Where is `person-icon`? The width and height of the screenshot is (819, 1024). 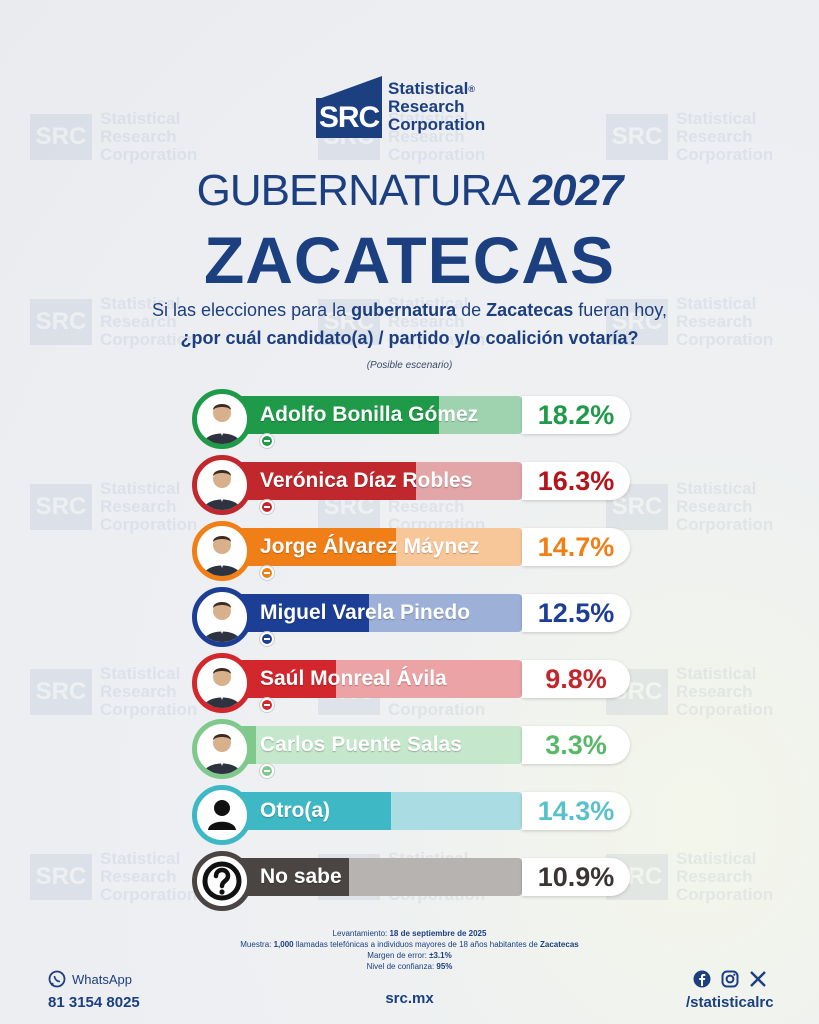 person-icon is located at coordinates (222, 815).